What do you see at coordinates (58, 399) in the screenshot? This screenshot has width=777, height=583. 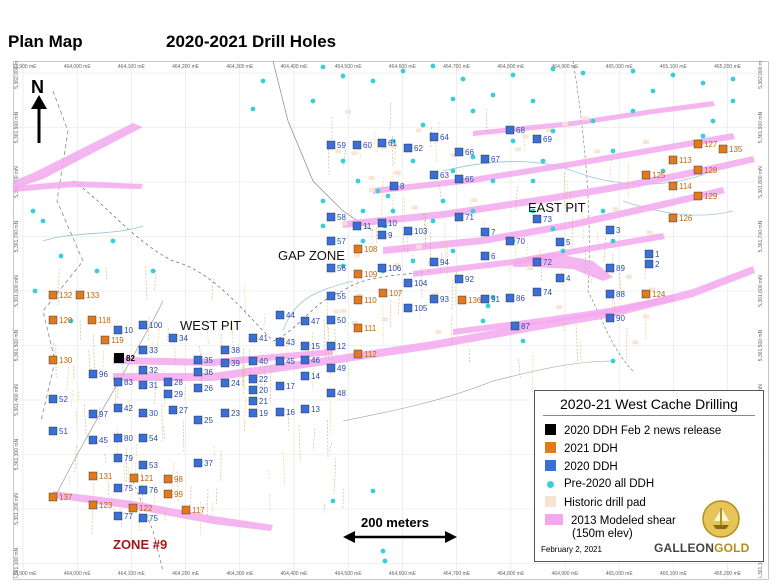 I see `drill-hole-52: 52` at bounding box center [58, 399].